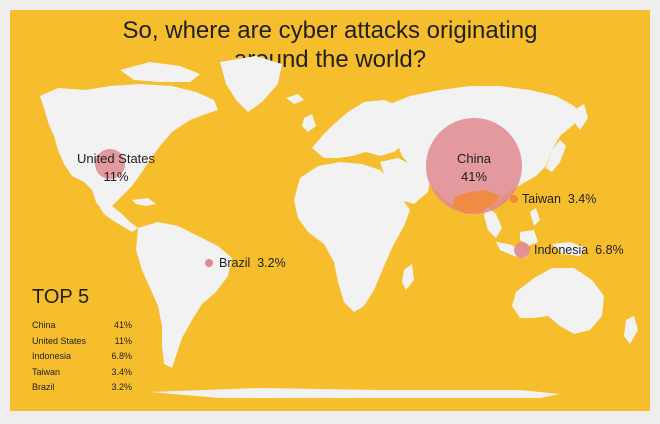  I want to click on label-brazil-name: Brazil, so click(235, 263).